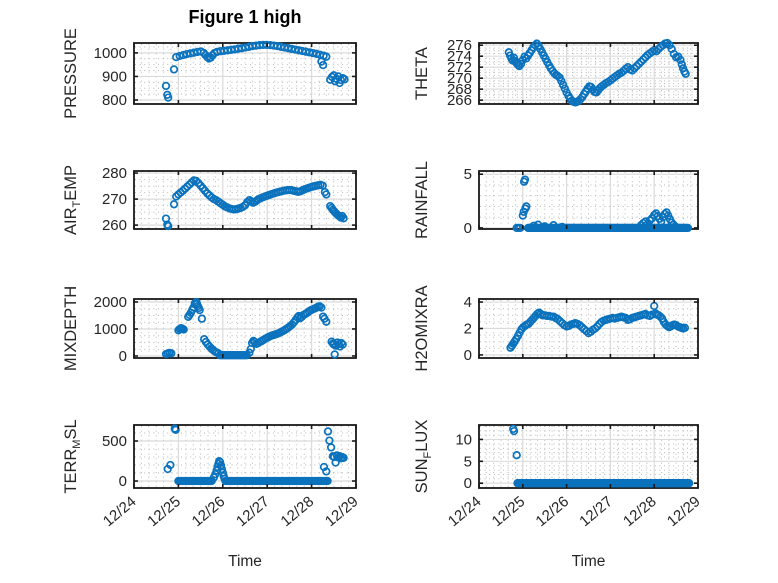  Describe the element at coordinates (123, 481) in the screenshot. I see `y-tick-label: 0` at that location.